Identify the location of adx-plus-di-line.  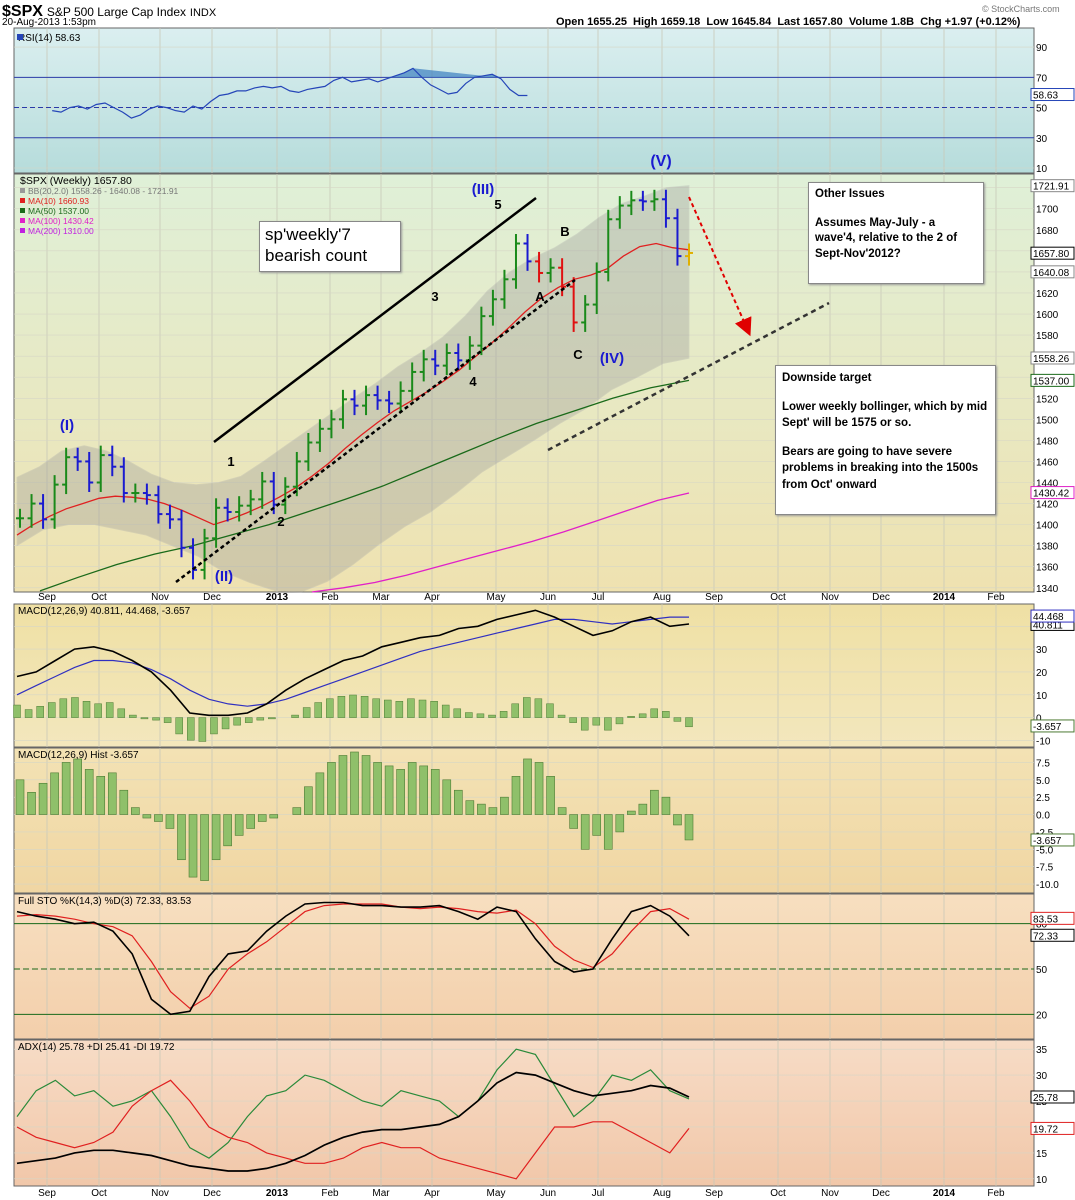
(353, 1103).